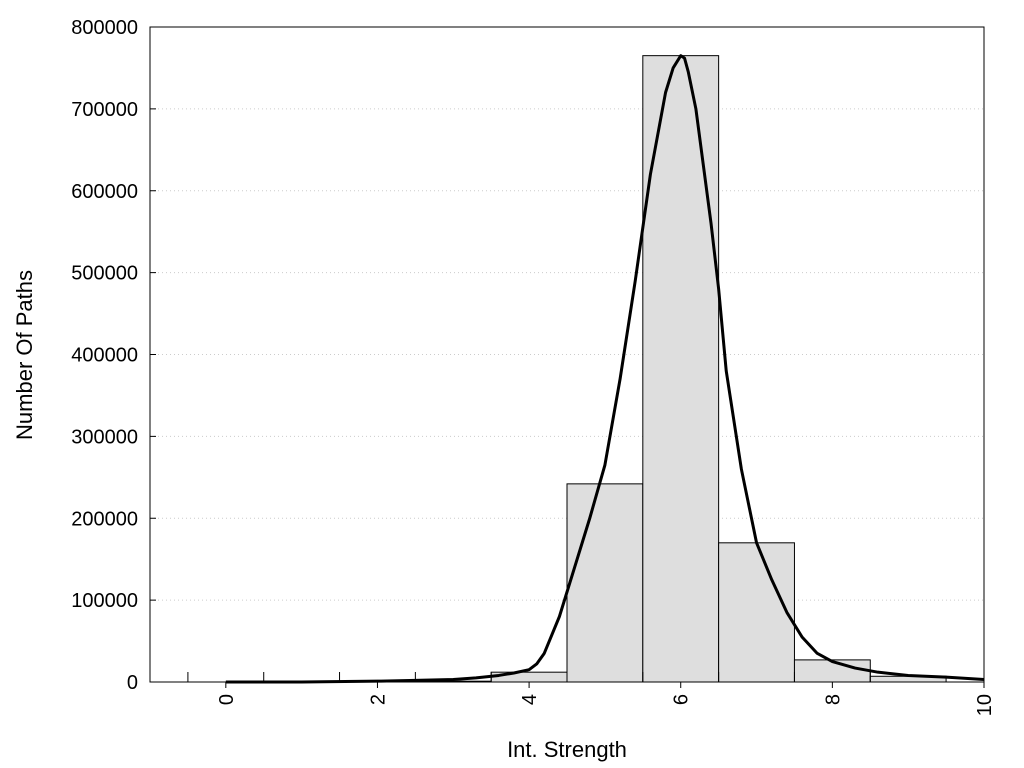  Describe the element at coordinates (985, 705) in the screenshot. I see `x-tick-label: 10` at that location.